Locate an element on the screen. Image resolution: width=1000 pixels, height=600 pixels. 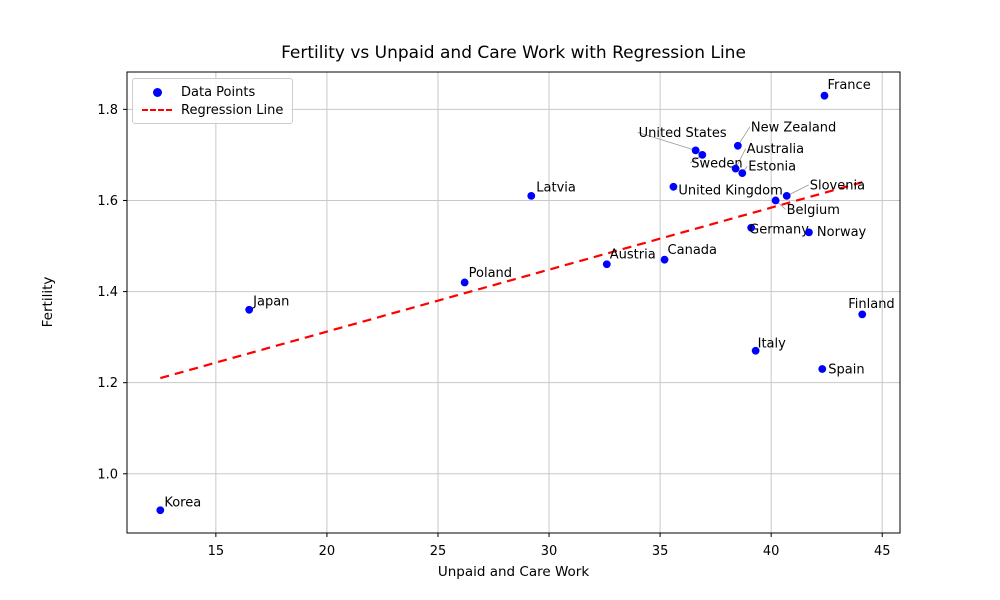
point-label-japan: Japan is located at coordinates (270, 301).